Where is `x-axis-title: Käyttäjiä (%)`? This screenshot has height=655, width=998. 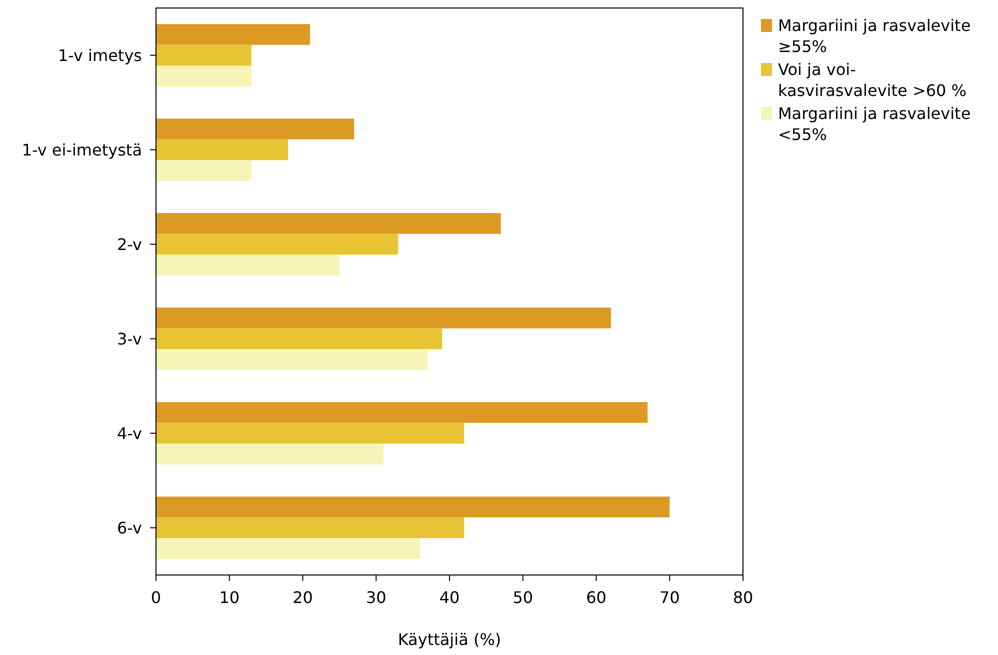
x-axis-title: Käyttäjiä (%) is located at coordinates (450, 639).